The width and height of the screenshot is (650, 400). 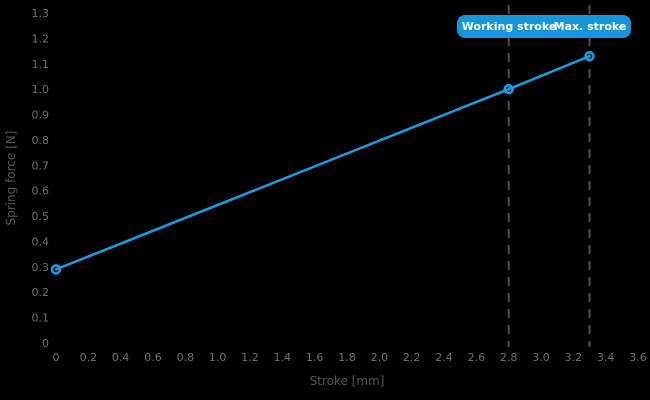 What do you see at coordinates (541, 357) in the screenshot?
I see `x-tick-label: 3.0` at bounding box center [541, 357].